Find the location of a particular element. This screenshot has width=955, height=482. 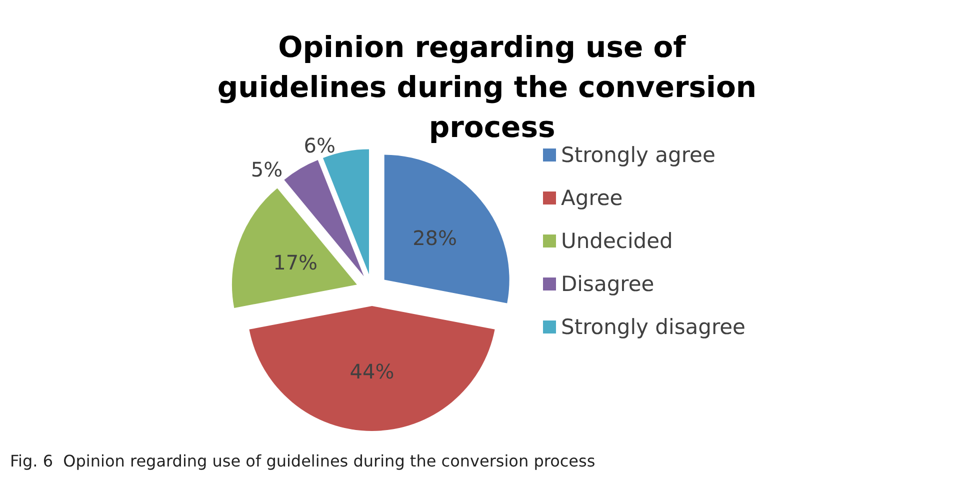

data-label: 5% is located at coordinates (266, 170).